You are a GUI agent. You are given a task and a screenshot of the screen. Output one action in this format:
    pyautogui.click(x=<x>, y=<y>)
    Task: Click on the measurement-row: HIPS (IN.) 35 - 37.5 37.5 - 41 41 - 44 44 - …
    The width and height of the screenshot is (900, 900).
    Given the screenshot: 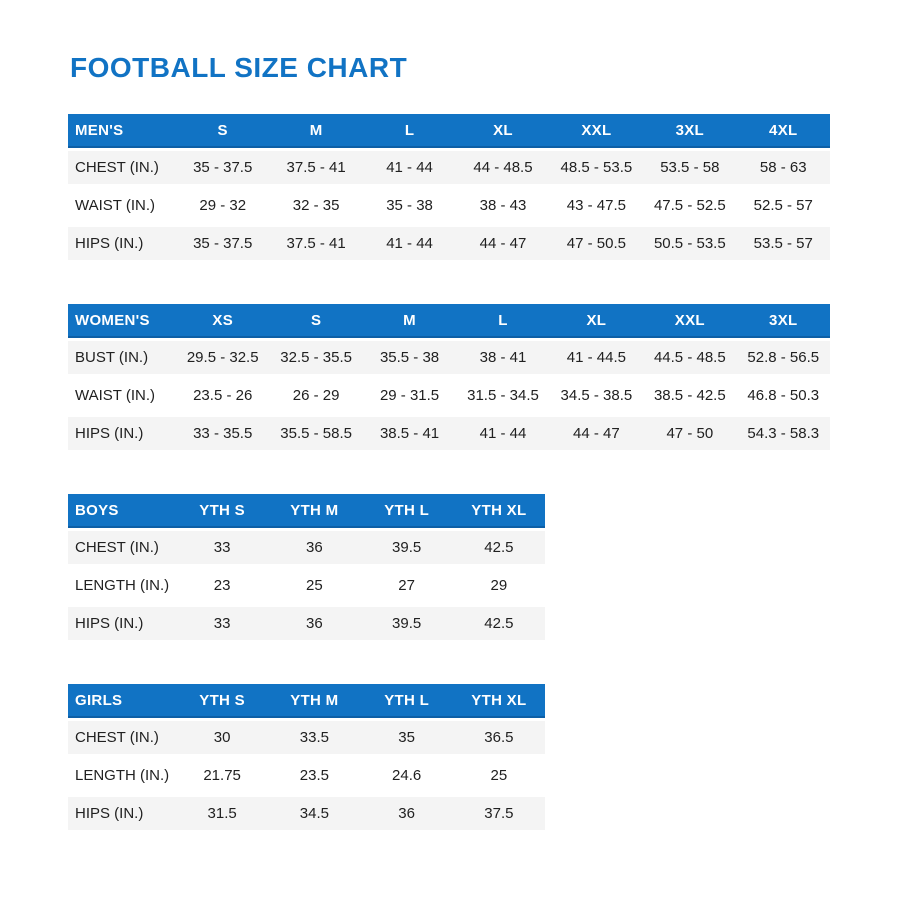 What is the action you would take?
    pyautogui.click(x=449, y=246)
    